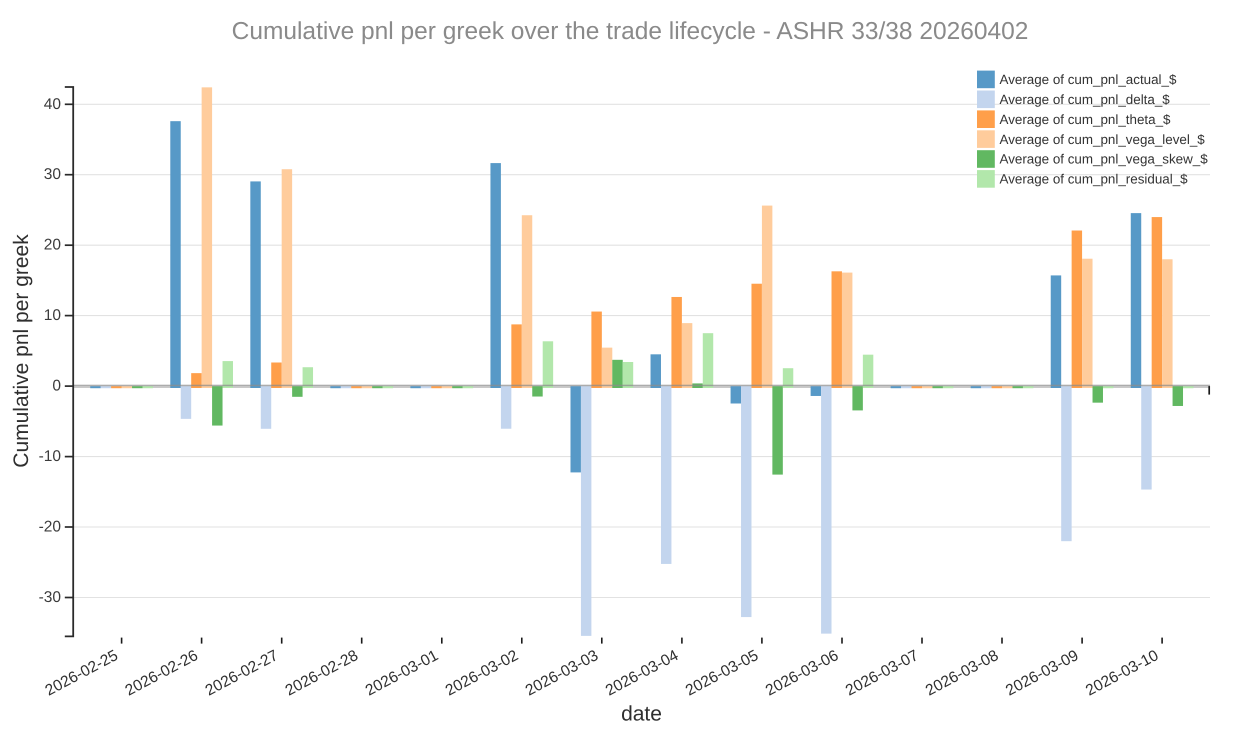 The width and height of the screenshot is (1236, 750). I want to click on svg-text: Average of cum_pnl_vega_skew_$, so click(1104, 159).